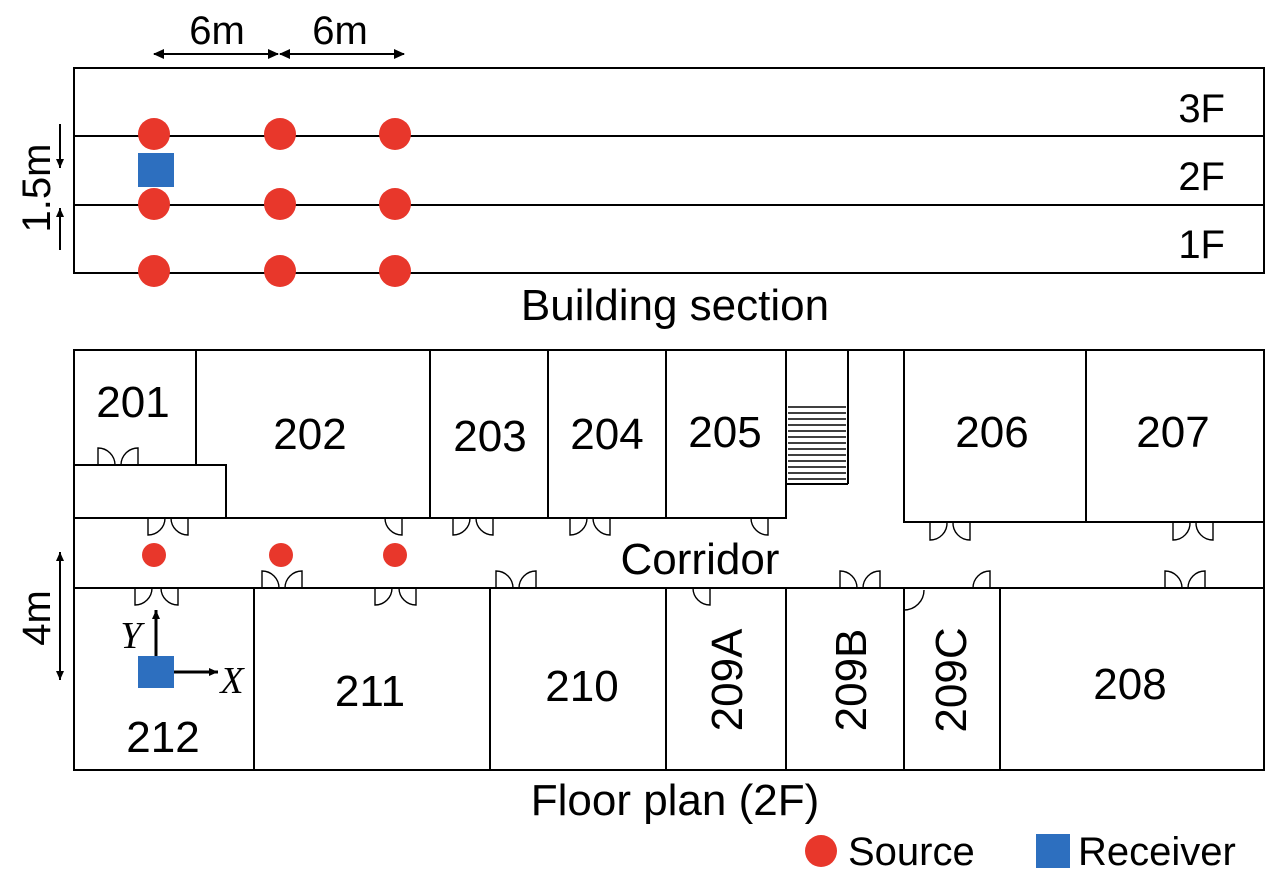 The image size is (1282, 890). Describe the element at coordinates (370, 691) in the screenshot. I see `room-211: 211` at that location.